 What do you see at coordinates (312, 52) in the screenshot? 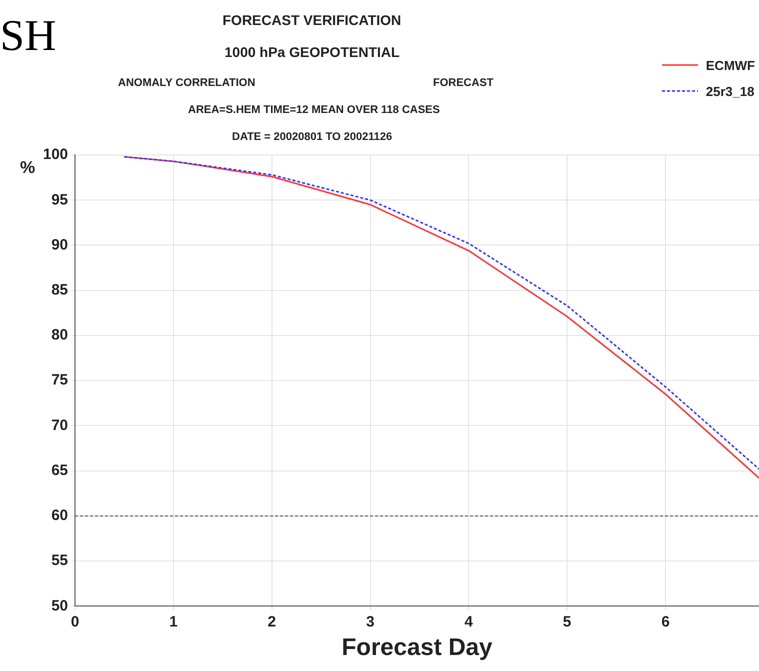
I see `chart-subtitle: 1000 hPa GEOPOTENTIAL` at bounding box center [312, 52].